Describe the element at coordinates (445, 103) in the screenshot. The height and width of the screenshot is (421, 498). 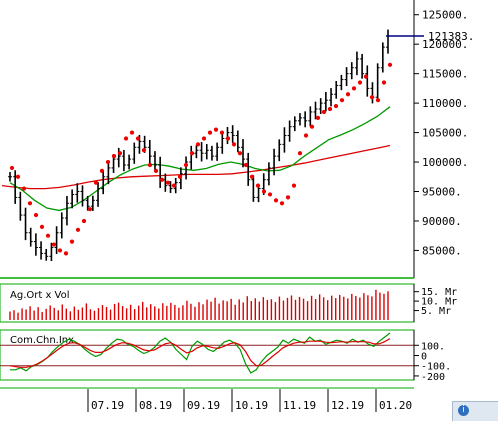
I see `price-tick-label: 110000.` at that location.